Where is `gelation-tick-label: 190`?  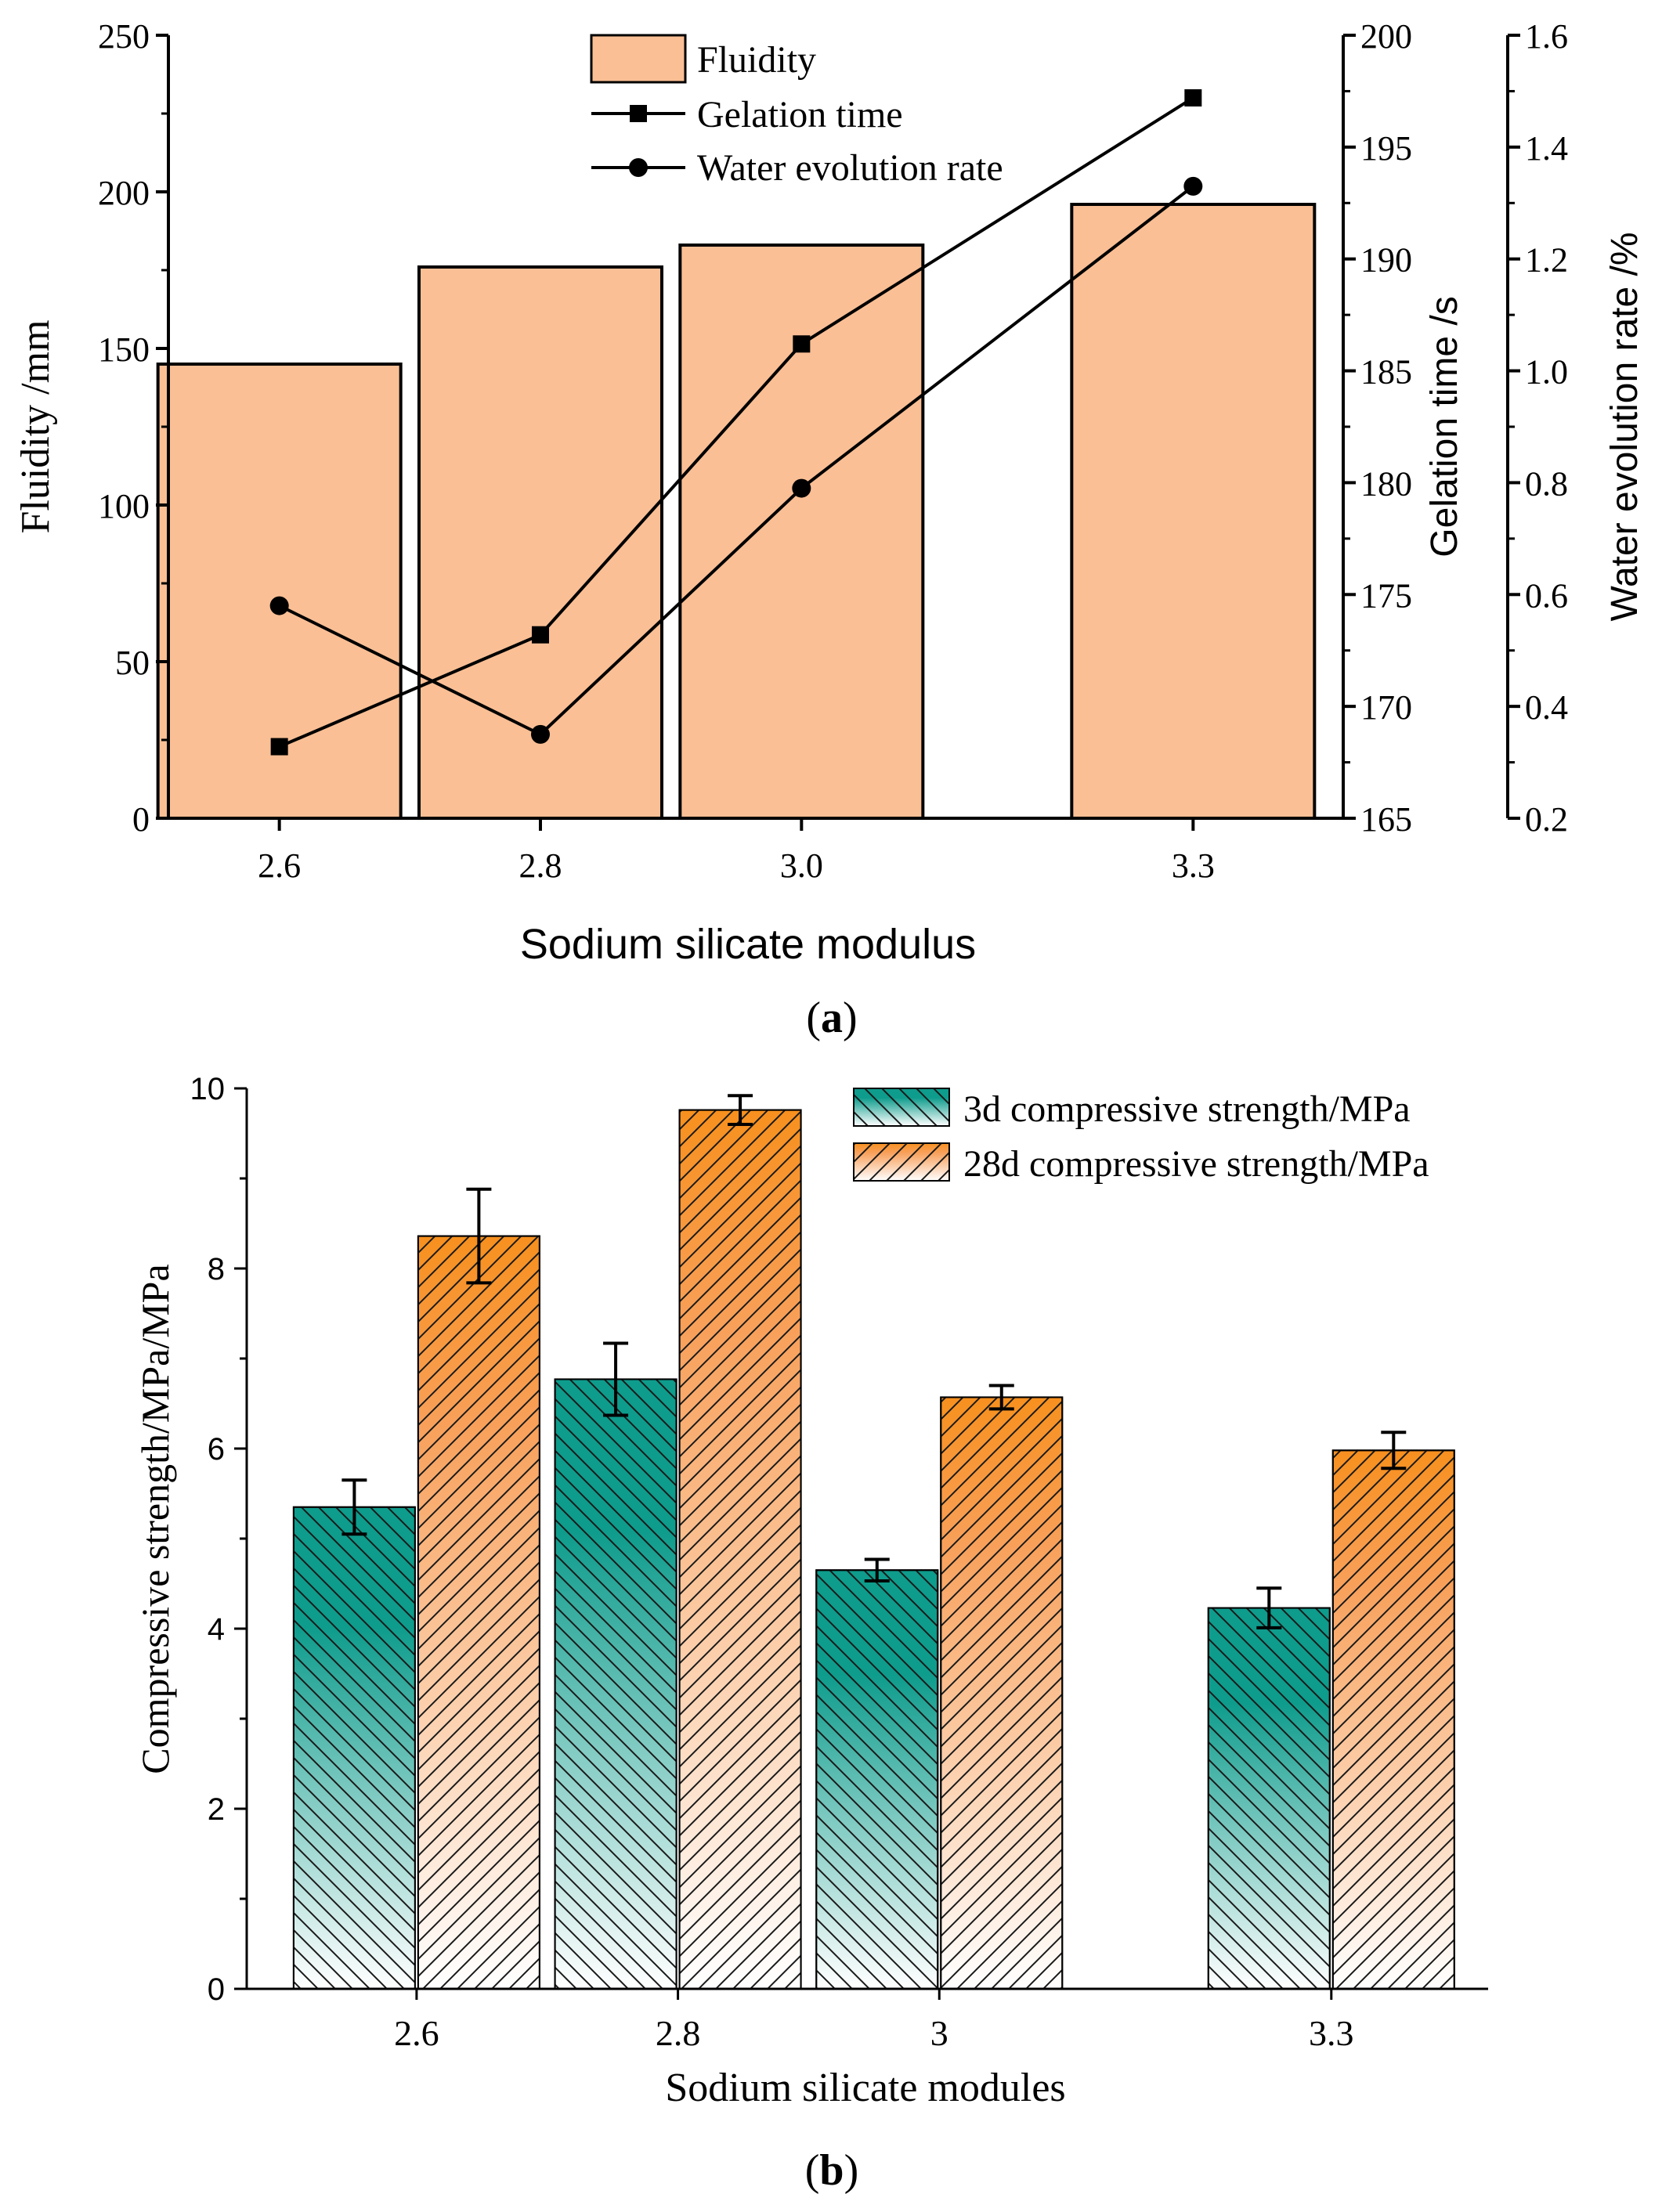
gelation-tick-label: 190 is located at coordinates (1386, 260).